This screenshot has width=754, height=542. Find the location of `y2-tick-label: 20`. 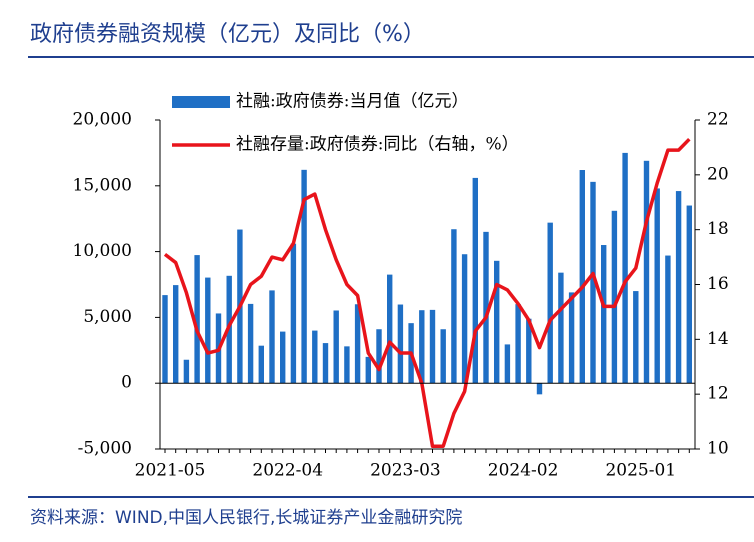

y2-tick-label: 20 is located at coordinates (718, 174).